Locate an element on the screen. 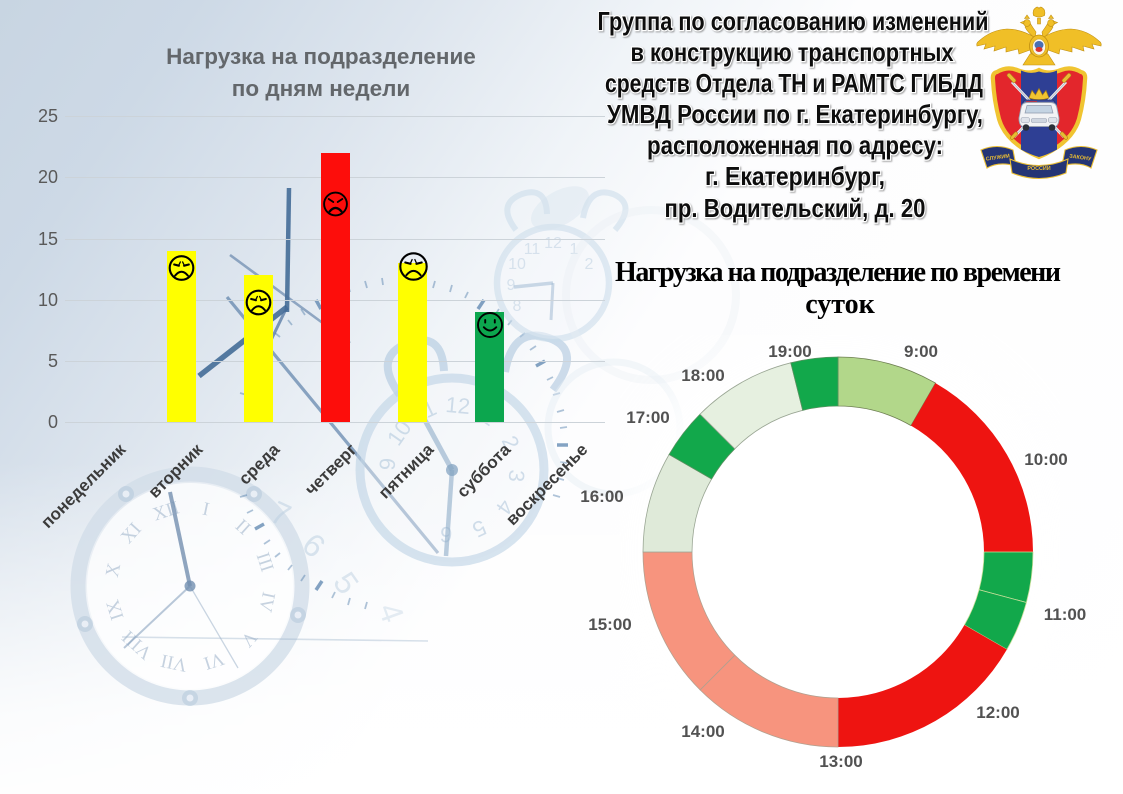  svg-text: ЗАКОНУ is located at coordinates (1080, 158).